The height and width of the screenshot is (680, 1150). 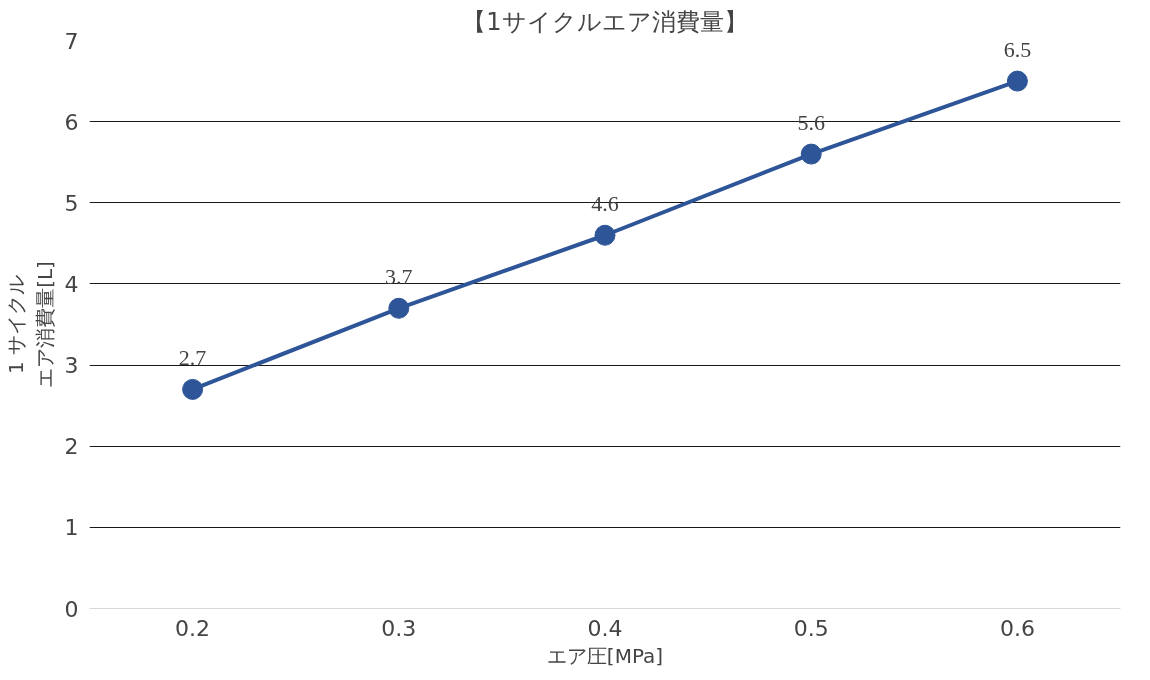 What do you see at coordinates (71, 528) in the screenshot?
I see `y-tick-label: 1` at bounding box center [71, 528].